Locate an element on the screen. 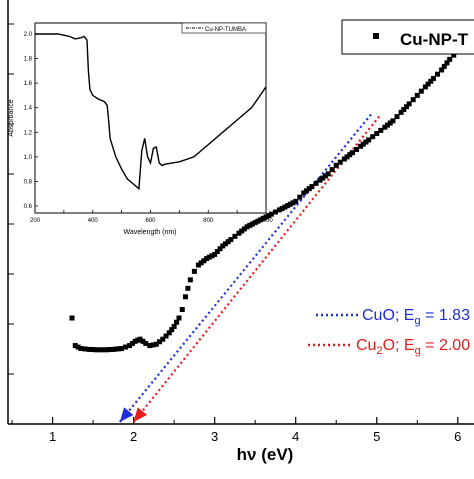 The image size is (474, 479). inset-y-tick-label: 1.6 is located at coordinates (28, 84).